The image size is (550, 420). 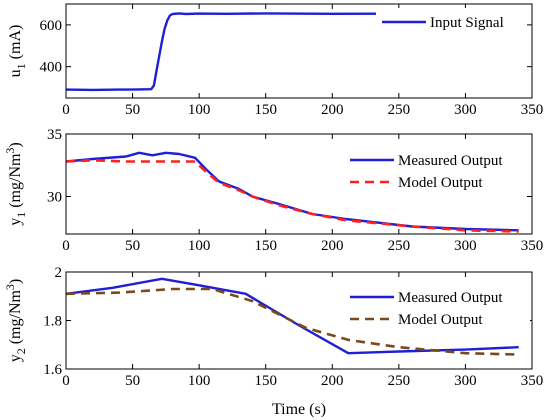 I want to click on y-axis-title: u1 (mA), so click(x=17, y=51).